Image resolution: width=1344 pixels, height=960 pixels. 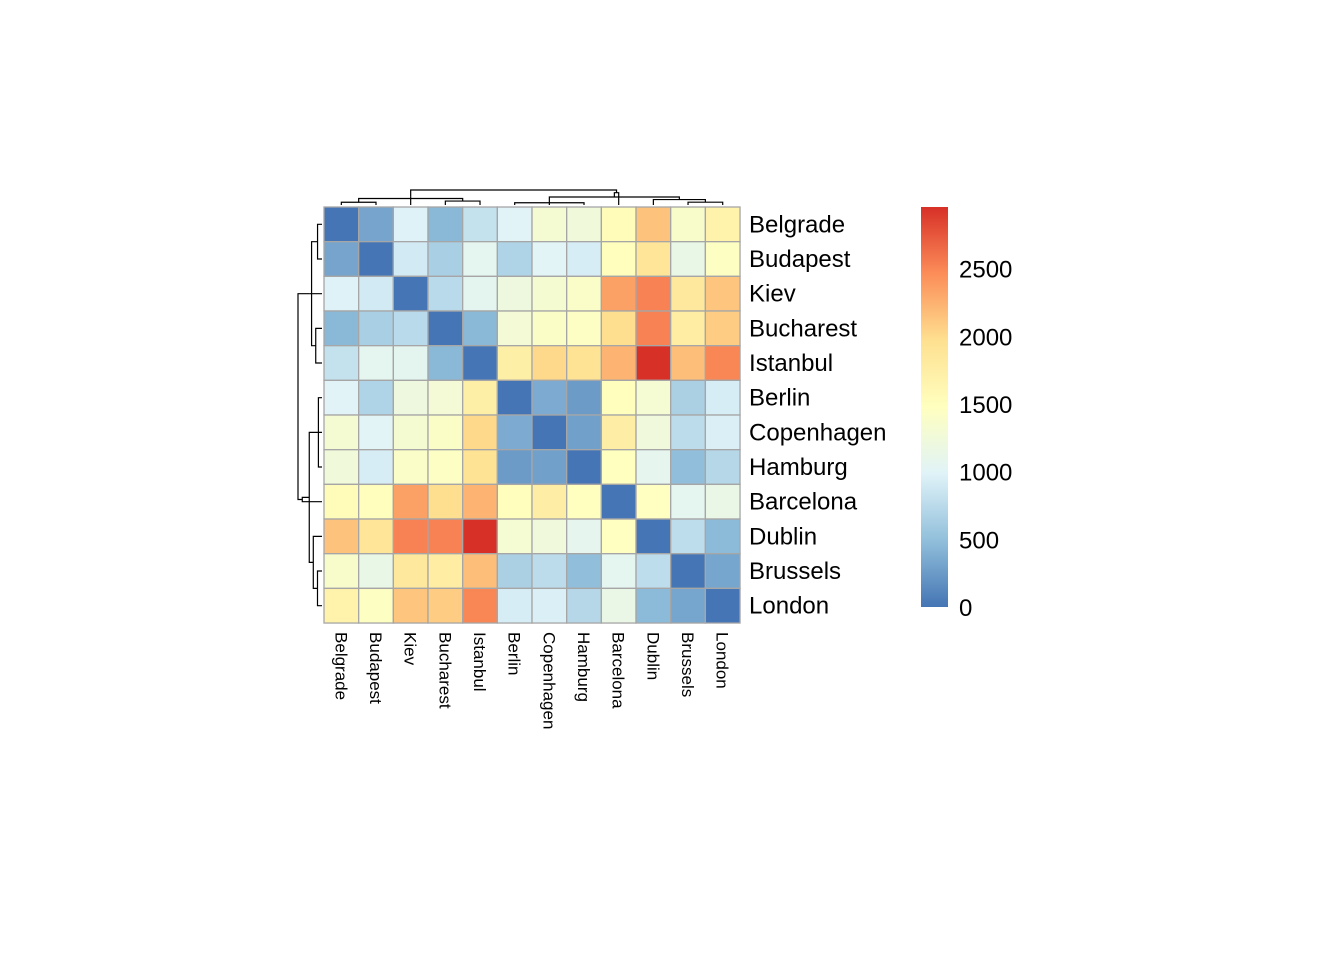 What do you see at coordinates (410, 649) in the screenshot?
I see `column-label: Kiev` at bounding box center [410, 649].